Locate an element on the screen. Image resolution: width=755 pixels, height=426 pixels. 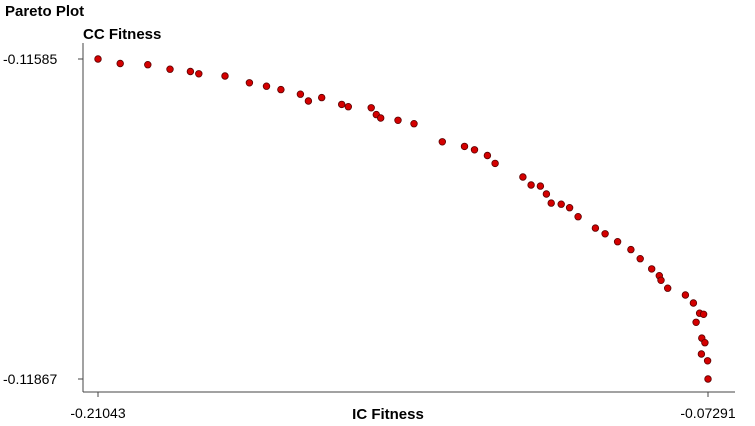
x-tick-label-left: -0.21043 is located at coordinates (97, 413).